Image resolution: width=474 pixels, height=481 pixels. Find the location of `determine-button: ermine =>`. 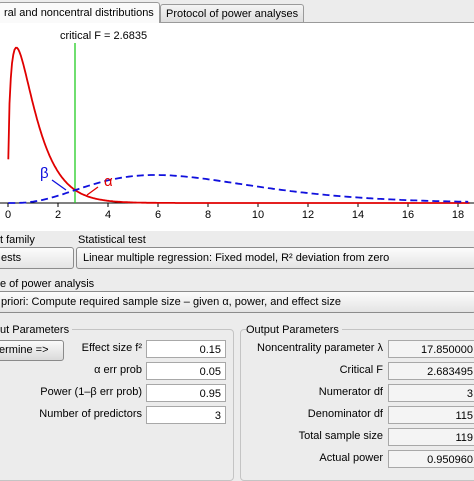

determine-button: ermine => is located at coordinates (32, 350).